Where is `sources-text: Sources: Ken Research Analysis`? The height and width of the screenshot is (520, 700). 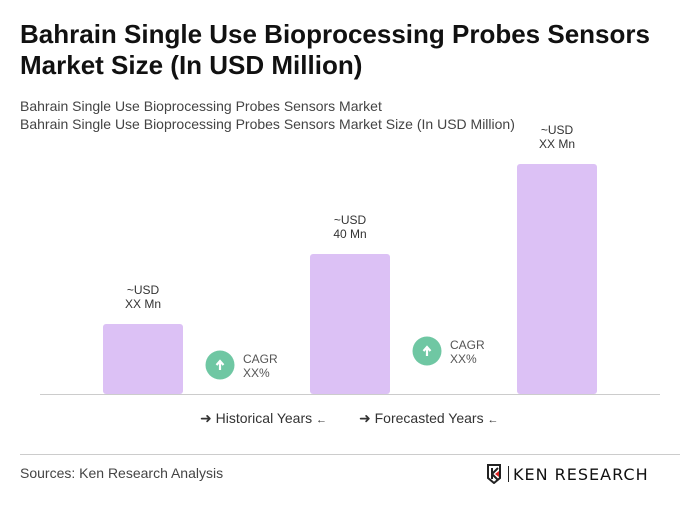
sources-text: Sources: Ken Research Analysis is located at coordinates (122, 473).